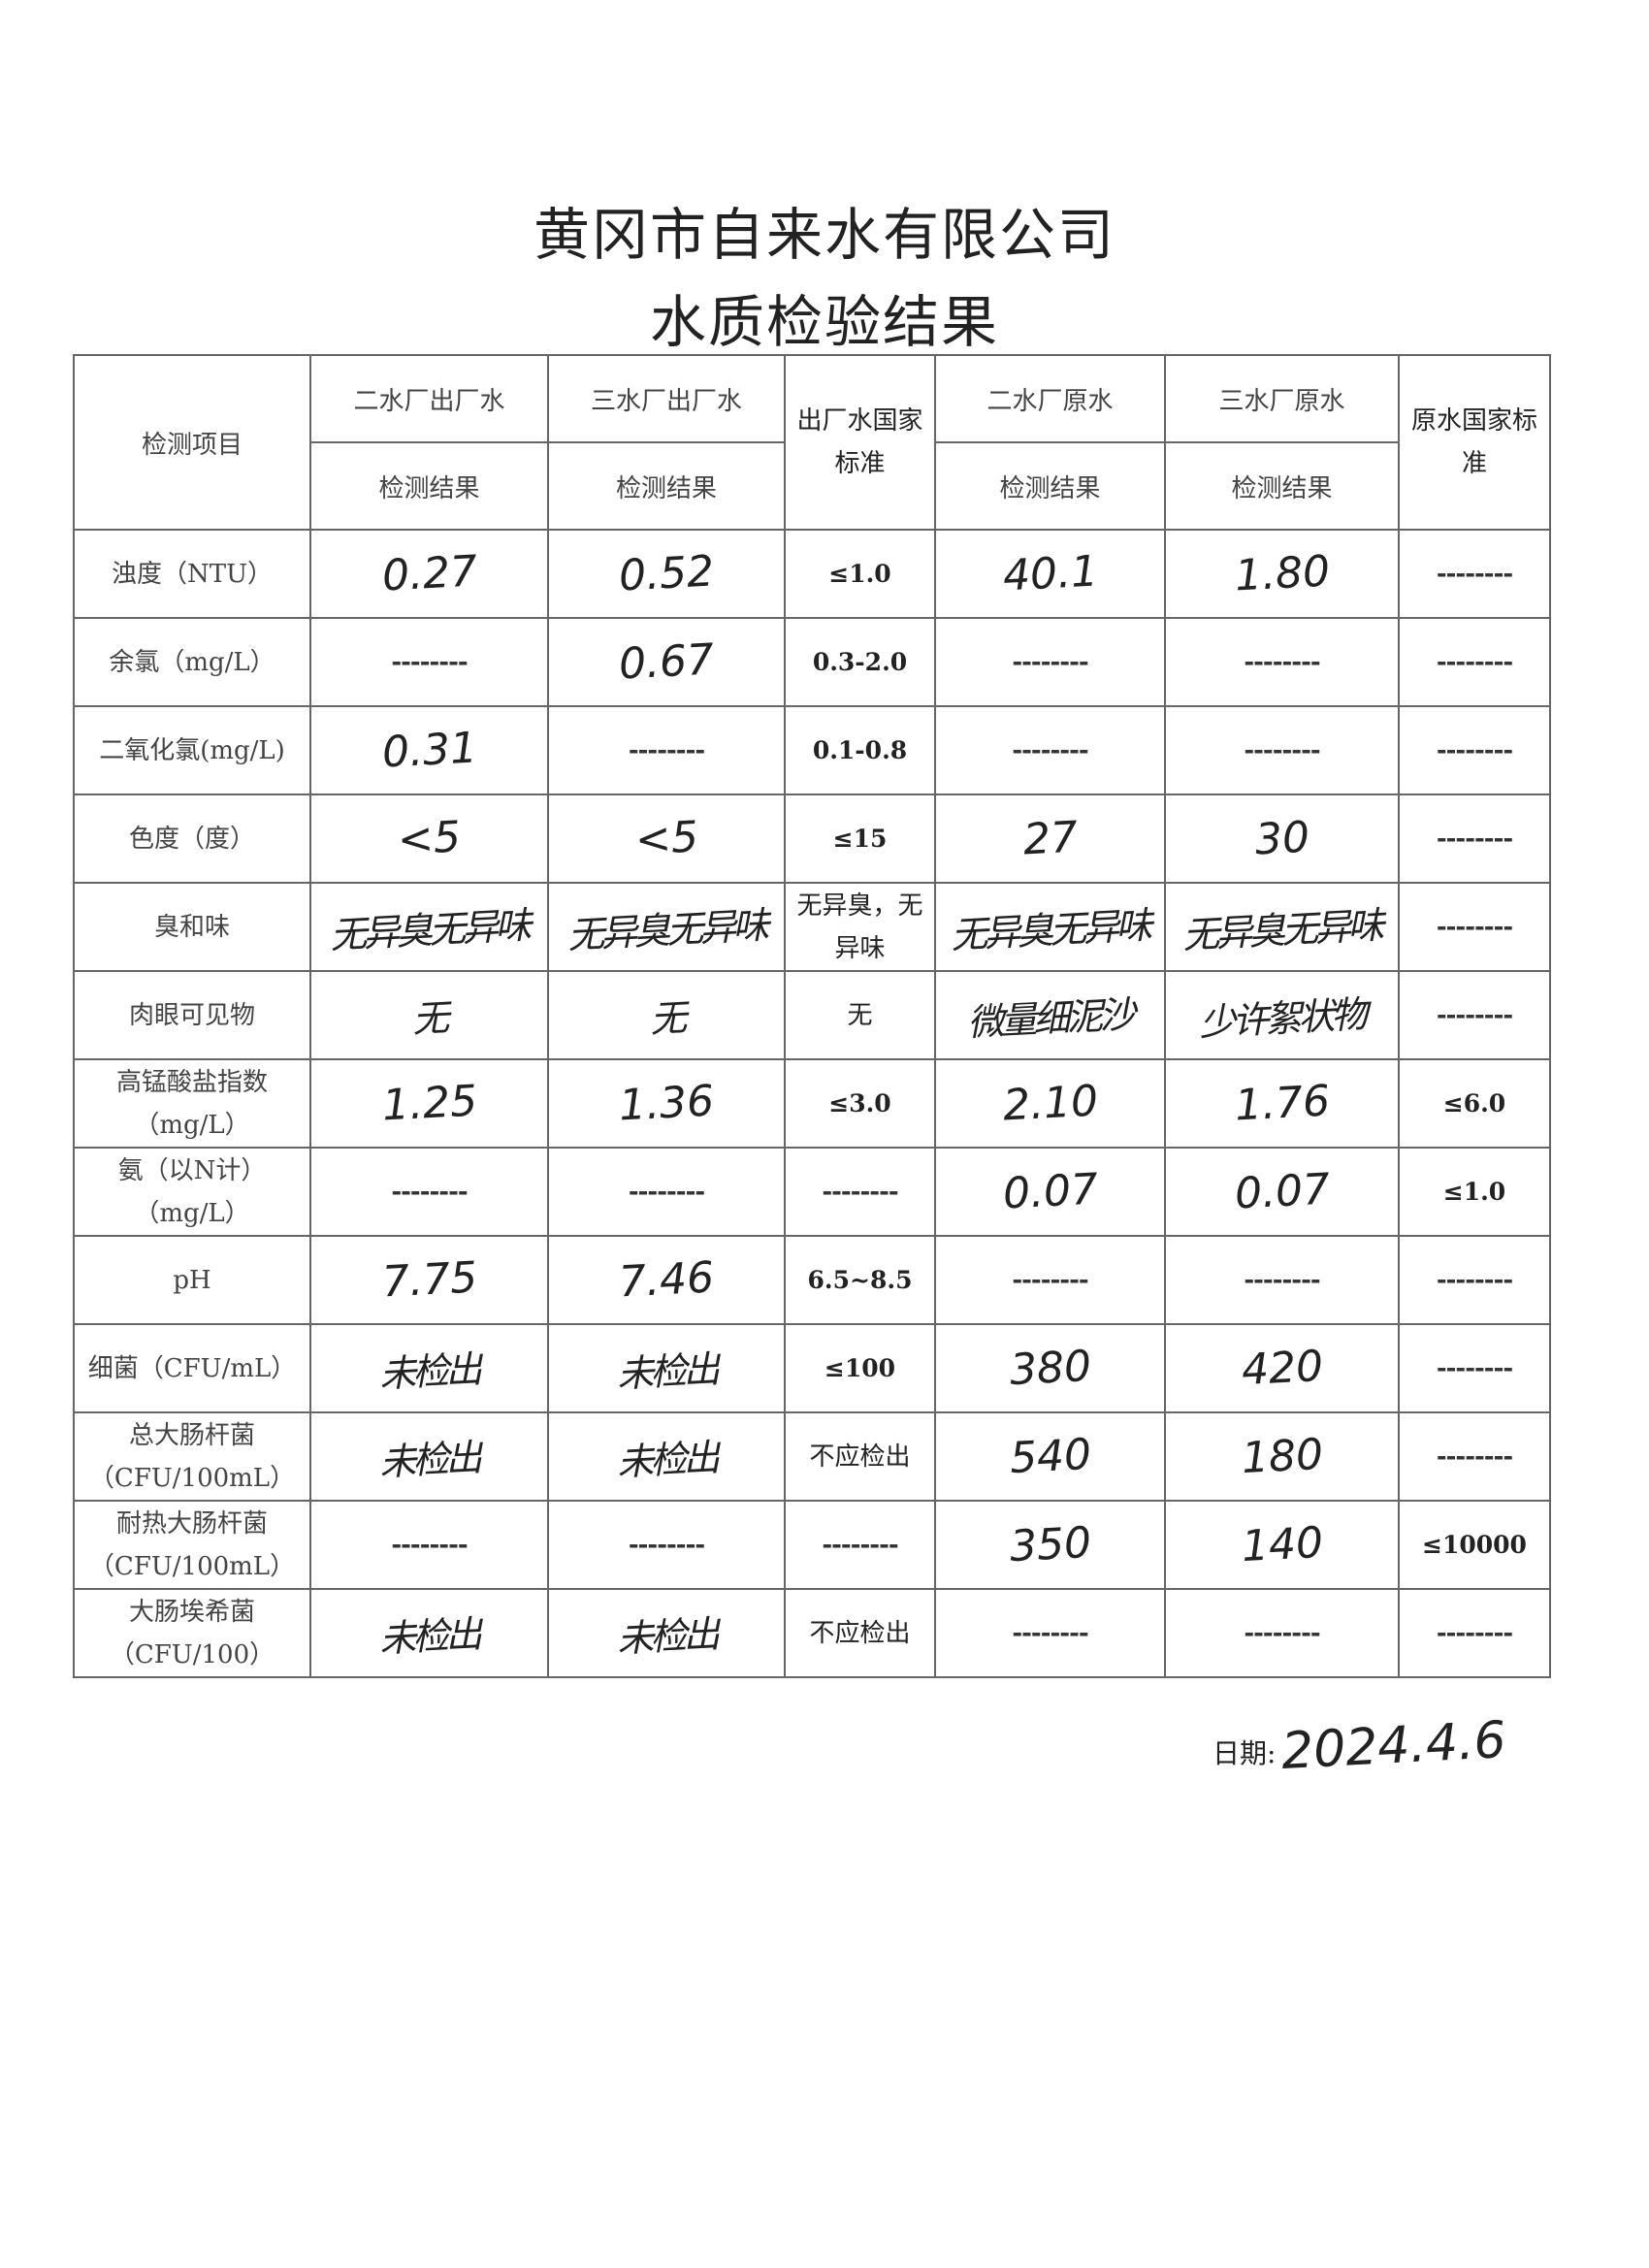  What do you see at coordinates (429, 398) in the screenshot?
I see `header-col1: 二水厂出厂水` at bounding box center [429, 398].